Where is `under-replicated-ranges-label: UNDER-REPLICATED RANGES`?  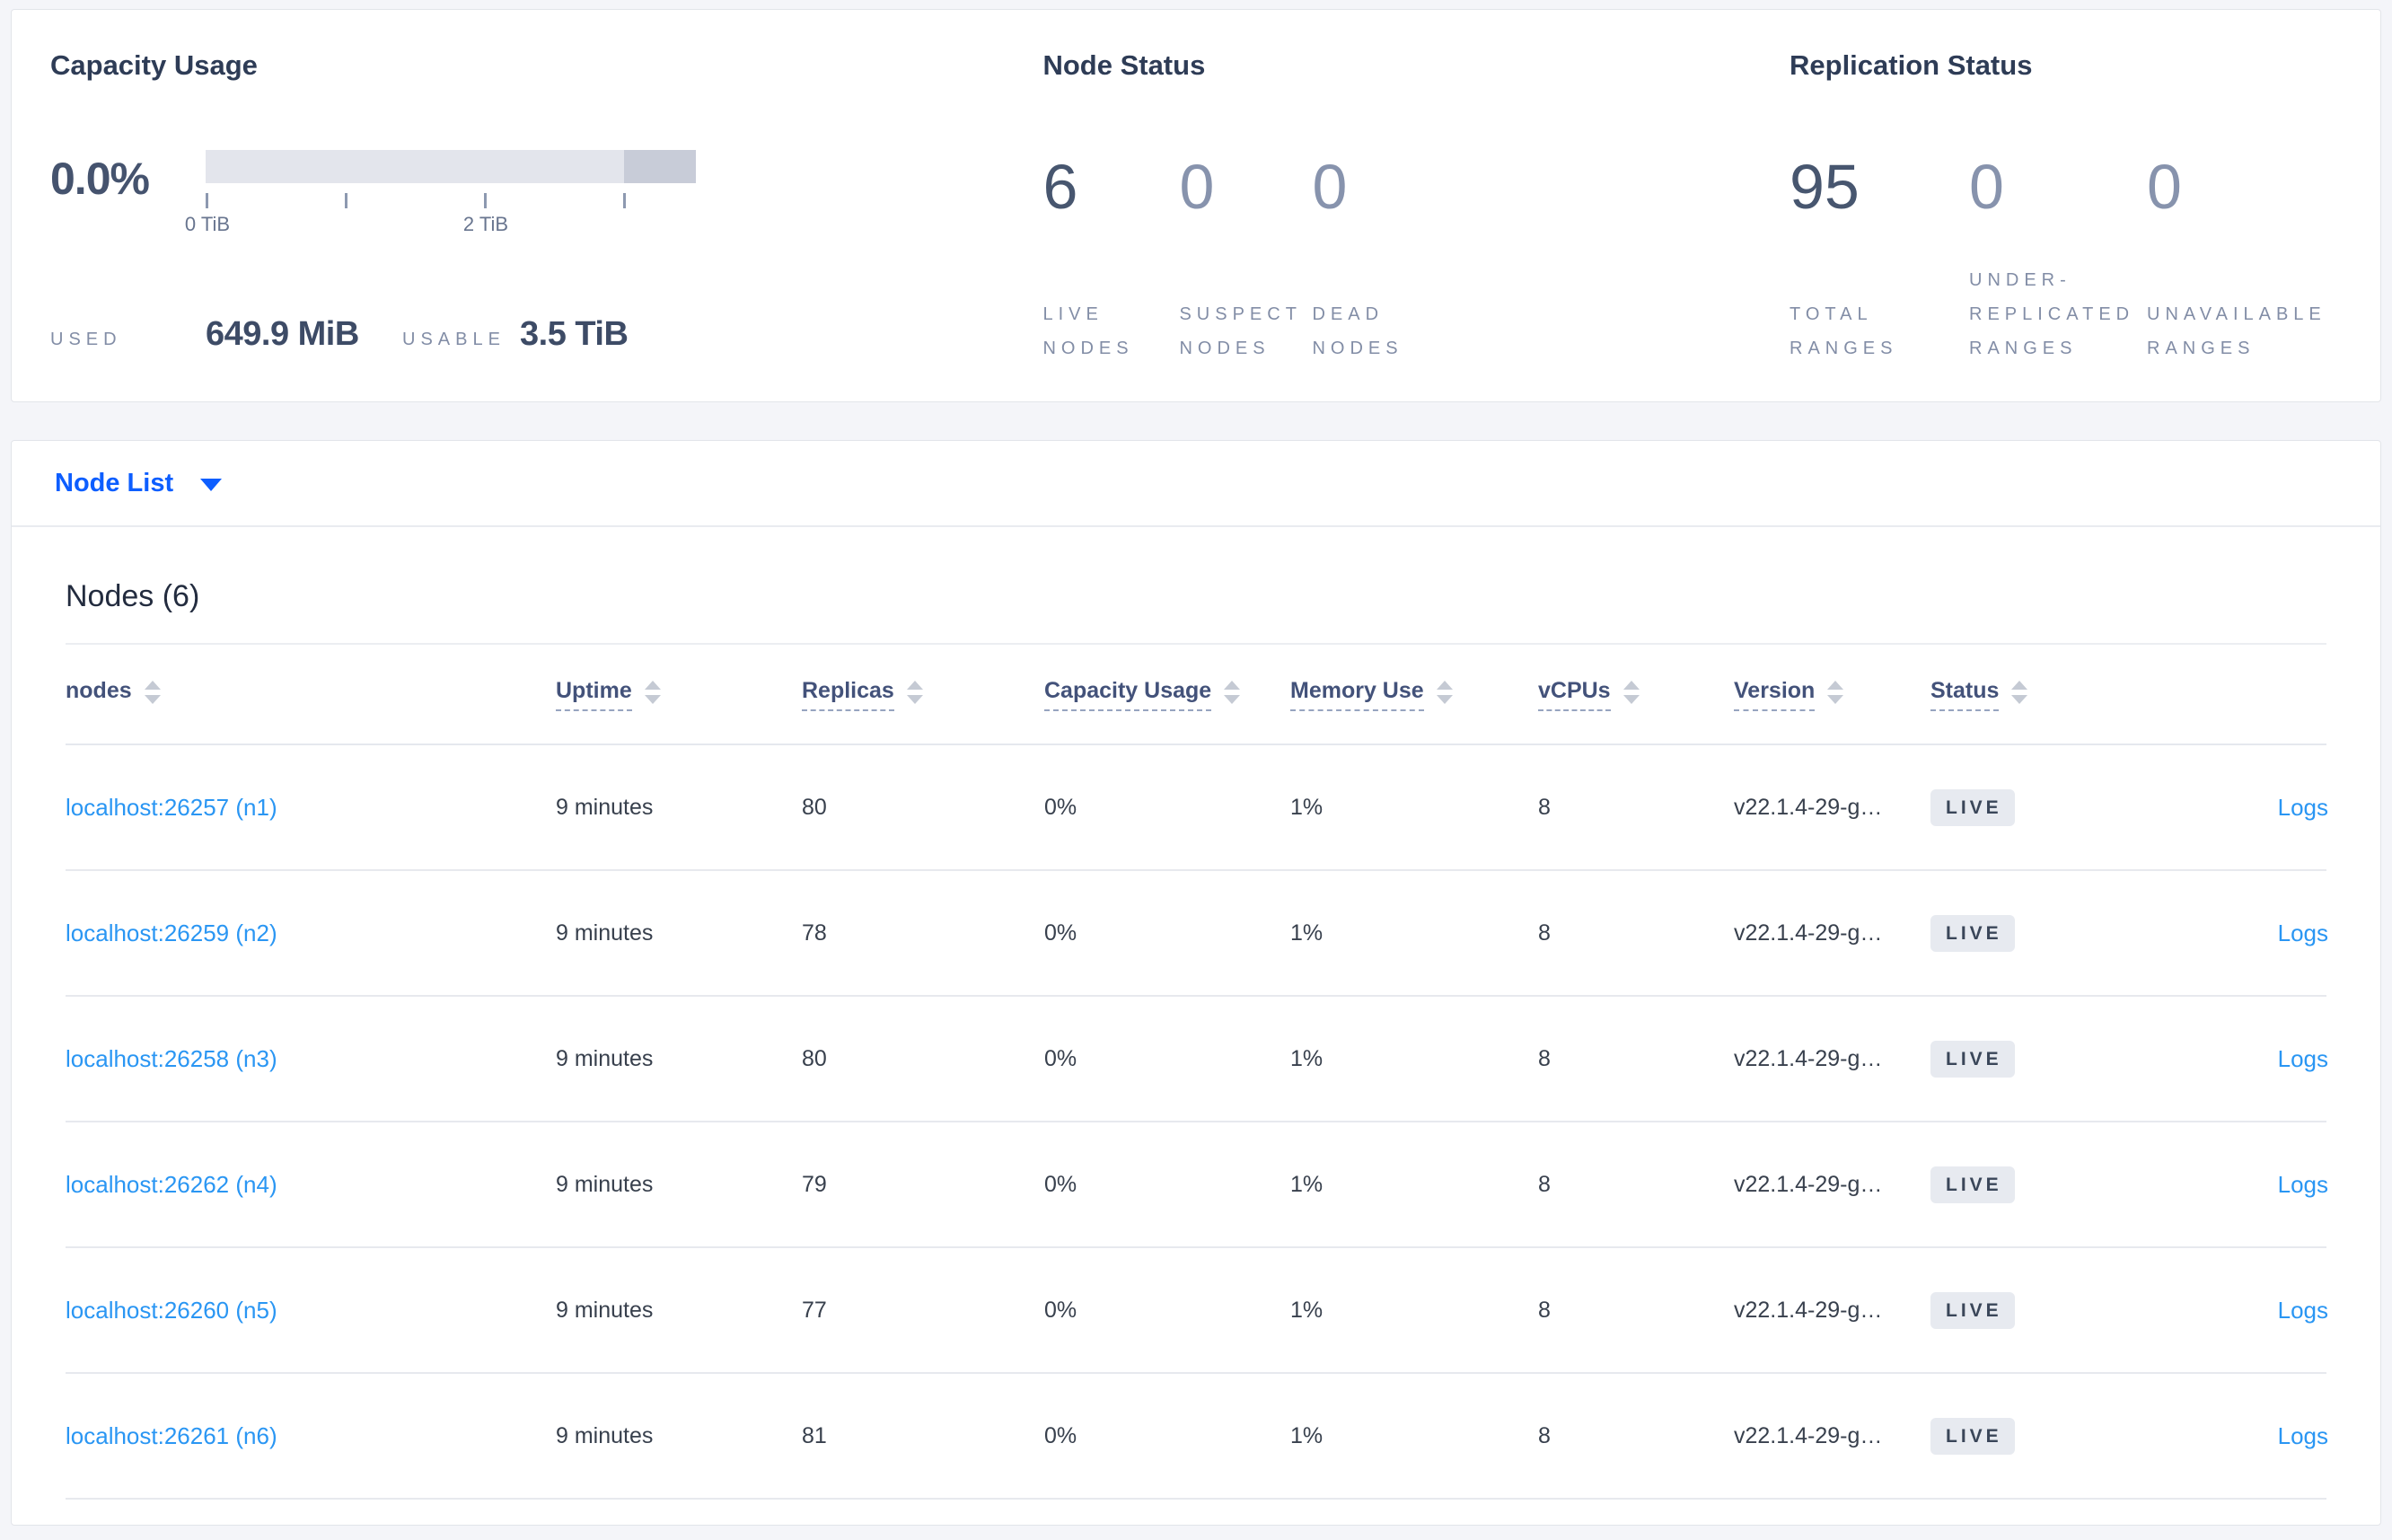
under-replicated-ranges-label: UNDER-REPLICATED RANGES is located at coordinates (2052, 314).